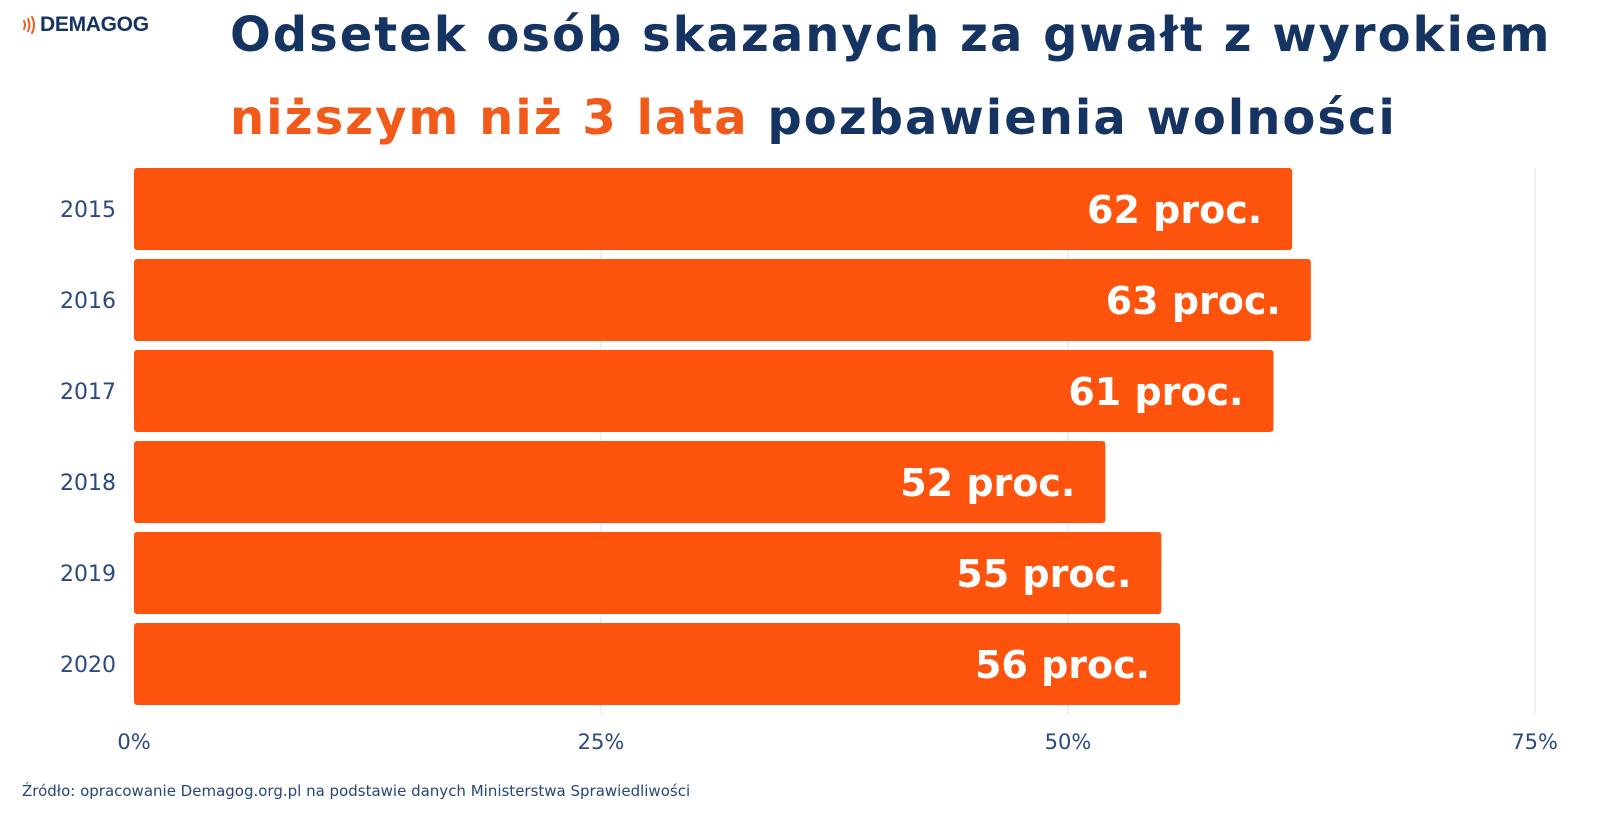  I want to click on data-label: 55 proc., so click(1043, 574).